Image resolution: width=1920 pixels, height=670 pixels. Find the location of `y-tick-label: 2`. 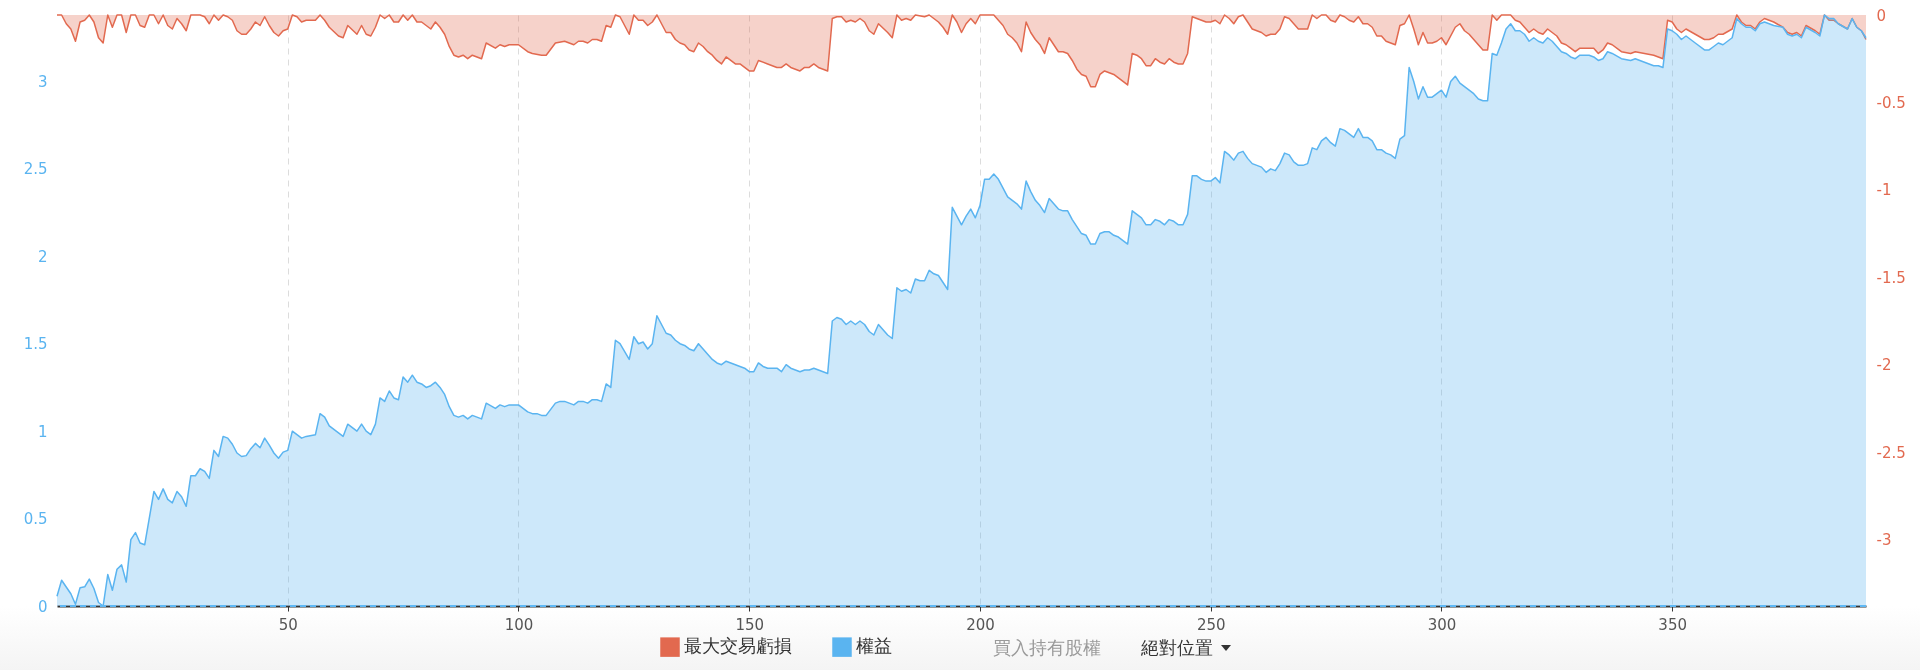

y-tick-label: 2 is located at coordinates (42, 256).